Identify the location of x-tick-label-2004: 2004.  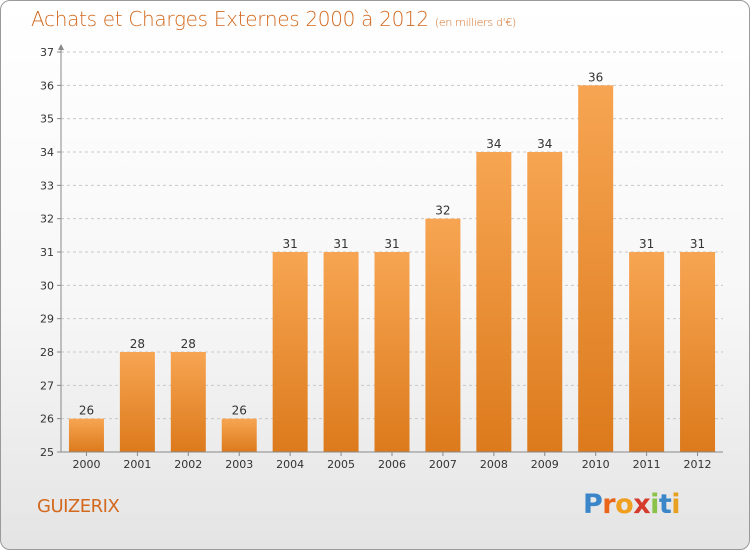
(290, 464).